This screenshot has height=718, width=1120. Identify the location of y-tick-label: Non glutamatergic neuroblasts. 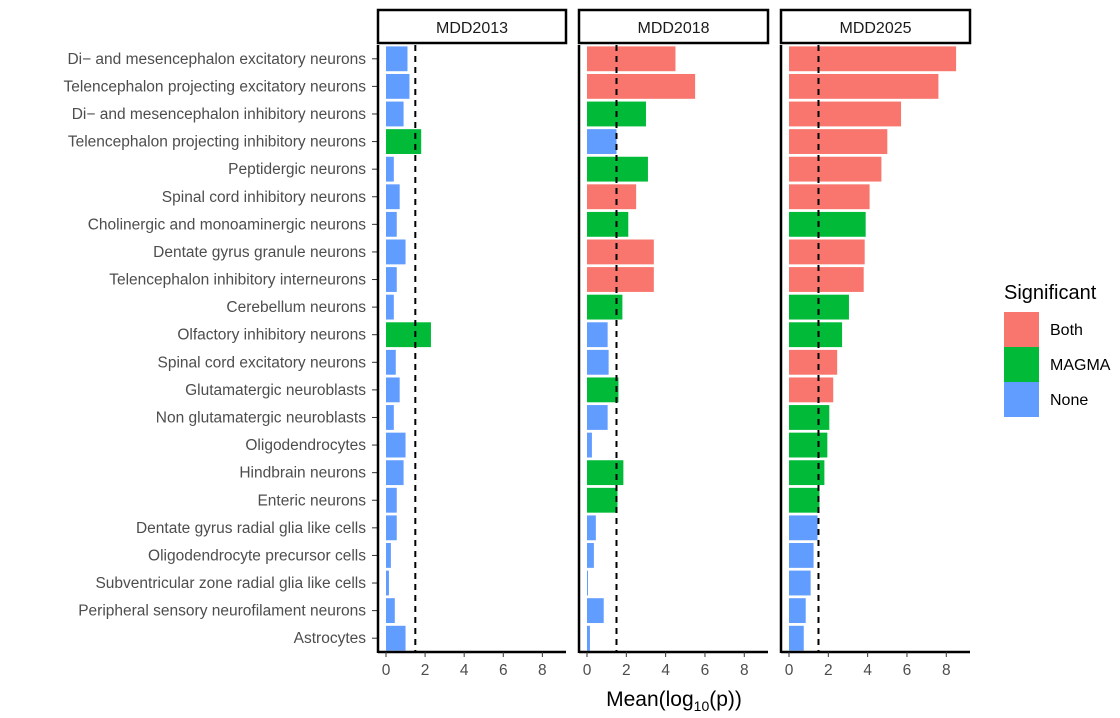
(261, 417).